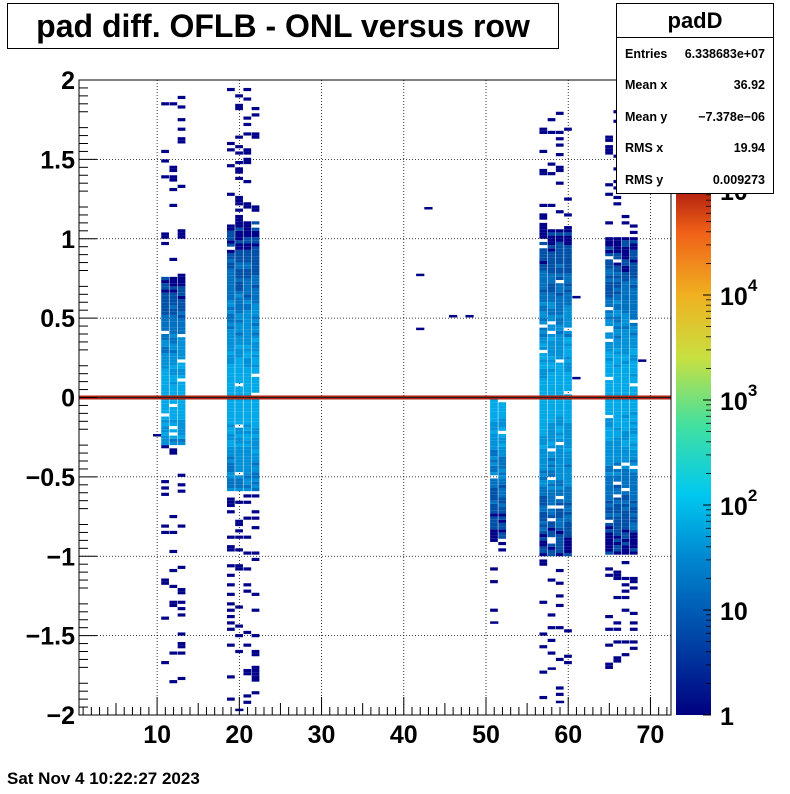  What do you see at coordinates (695, 117) in the screenshot?
I see `stats-row-meany: Mean y −7.378e−06` at bounding box center [695, 117].